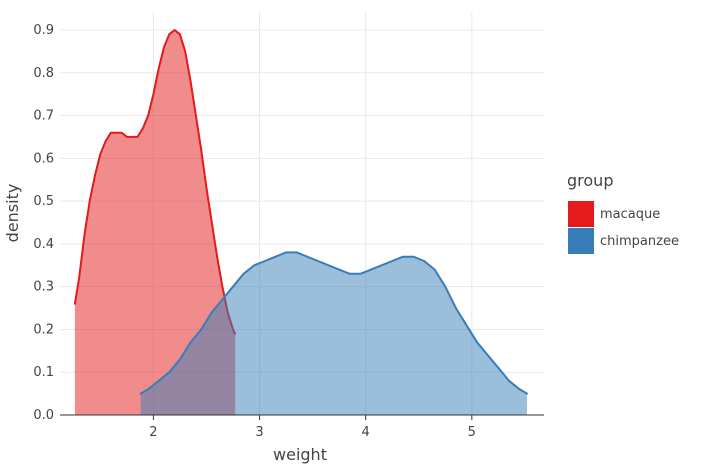  I want to click on x-tick-label: 5, so click(472, 432).